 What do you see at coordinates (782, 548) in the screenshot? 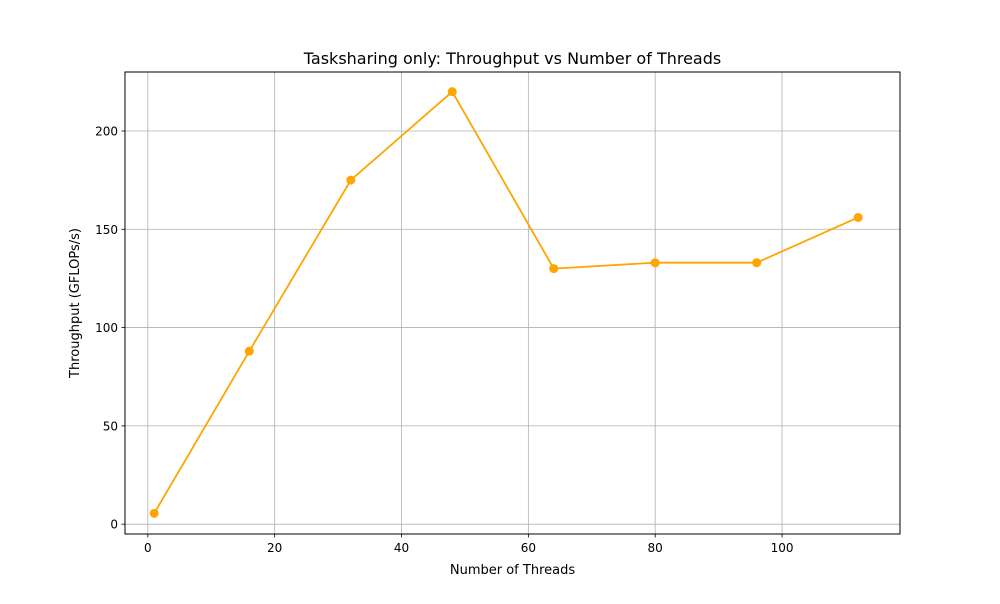
I see `x-tick-label: 100` at bounding box center [782, 548].